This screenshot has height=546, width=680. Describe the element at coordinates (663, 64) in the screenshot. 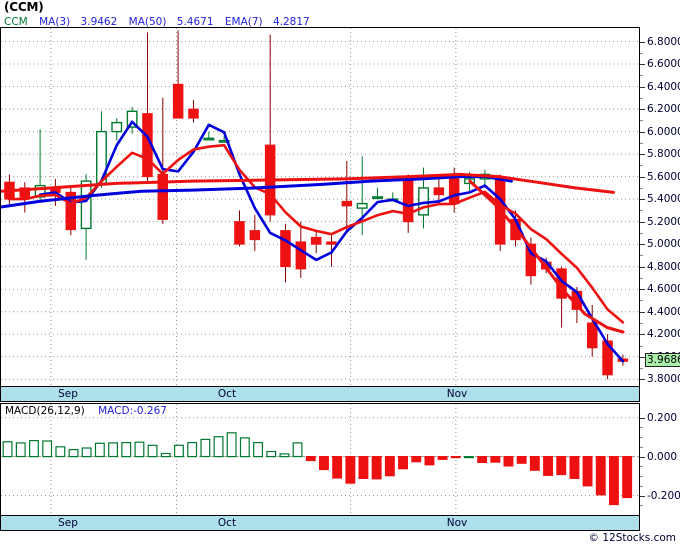

I see `price-tick-label: 6.6000` at that location.